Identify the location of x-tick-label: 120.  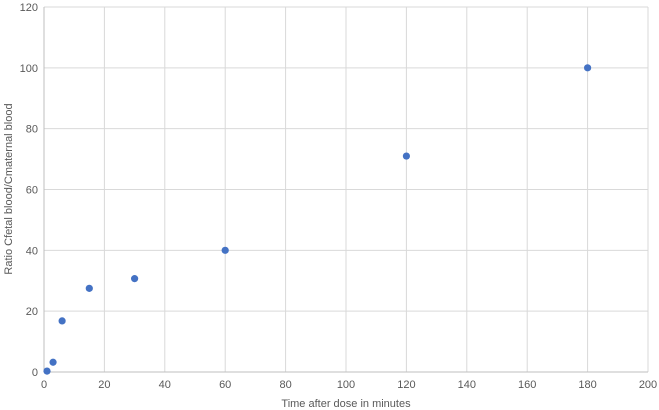
(406, 385).